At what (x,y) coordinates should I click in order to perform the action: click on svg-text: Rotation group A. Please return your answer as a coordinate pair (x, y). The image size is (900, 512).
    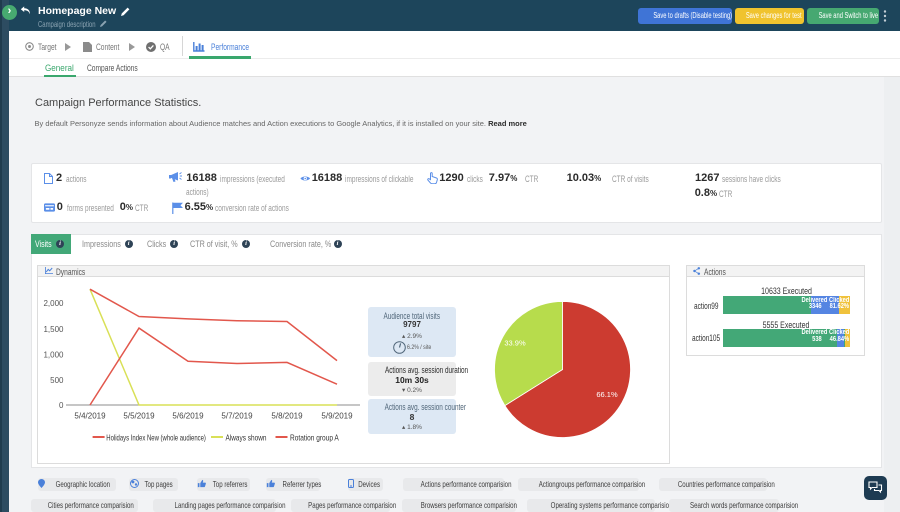
    Looking at the image, I should click on (314, 438).